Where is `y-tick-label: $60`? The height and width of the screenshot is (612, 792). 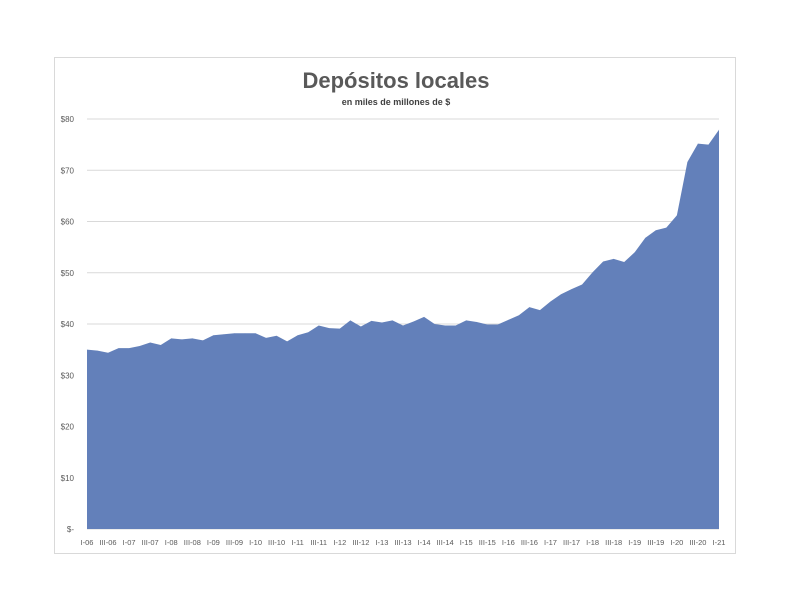 y-tick-label: $60 is located at coordinates (68, 222).